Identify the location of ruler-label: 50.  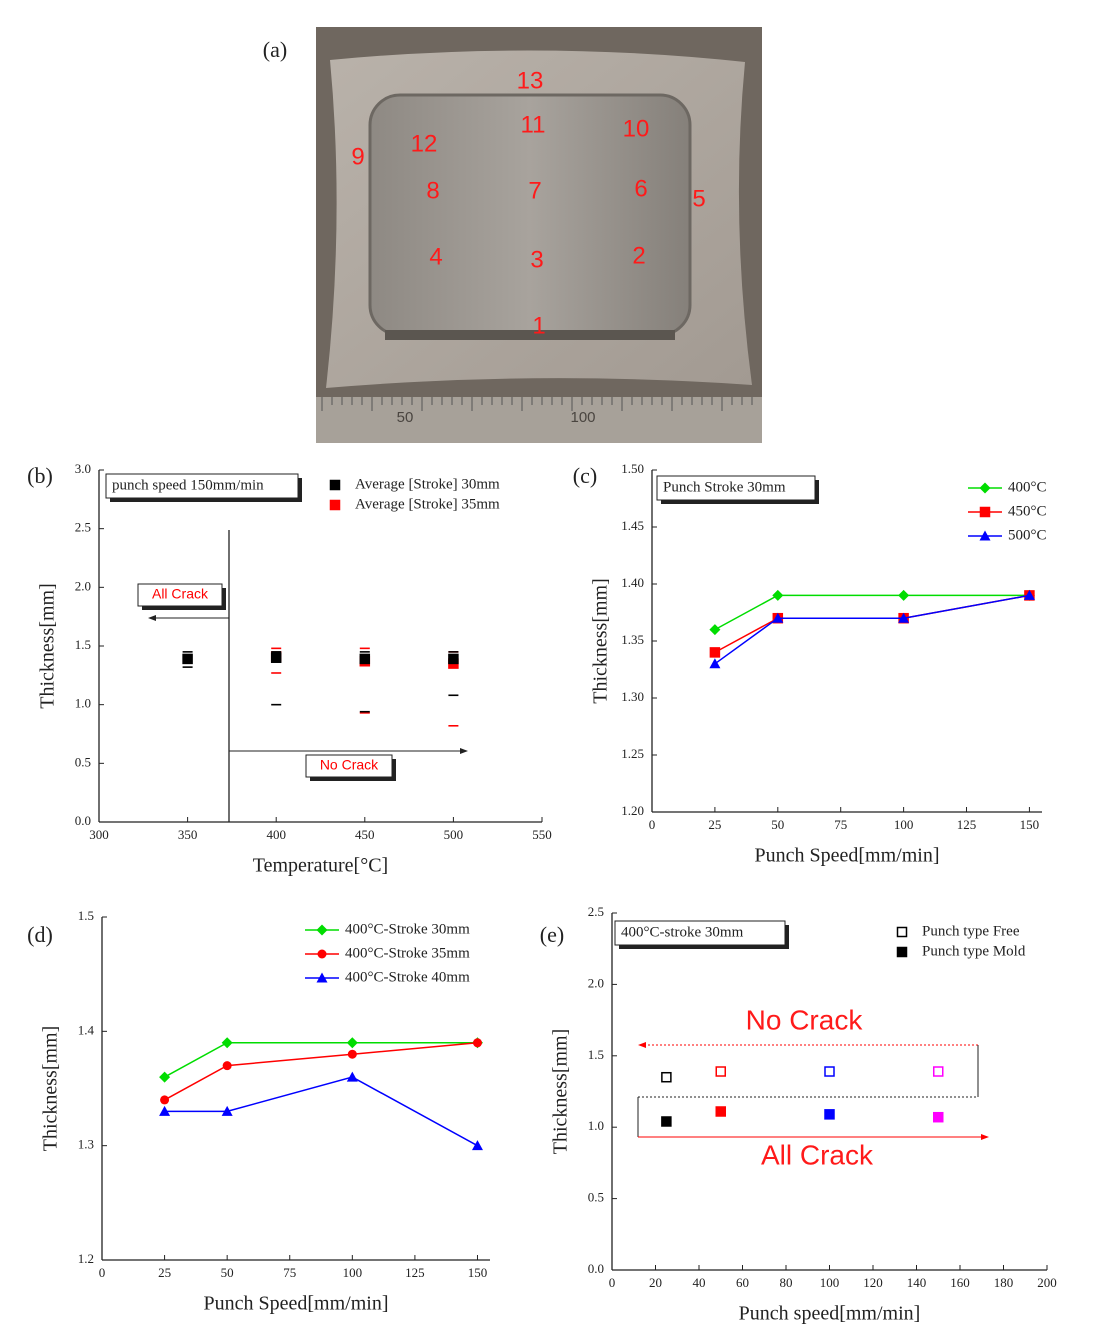
(405, 417).